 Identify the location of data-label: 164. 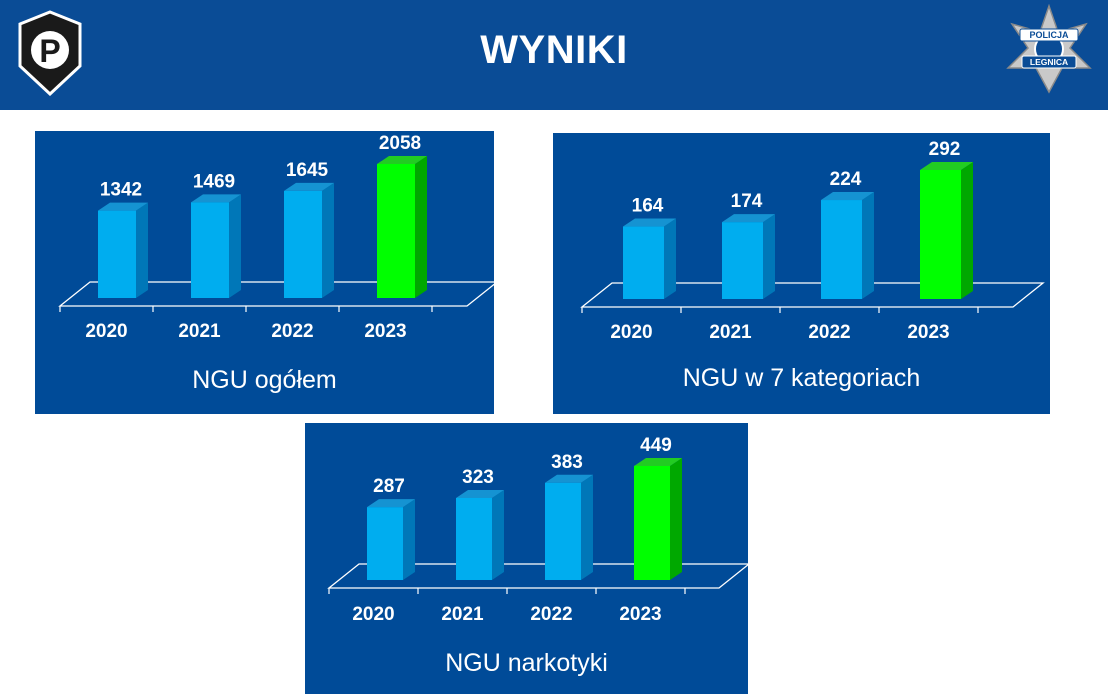
(648, 206).